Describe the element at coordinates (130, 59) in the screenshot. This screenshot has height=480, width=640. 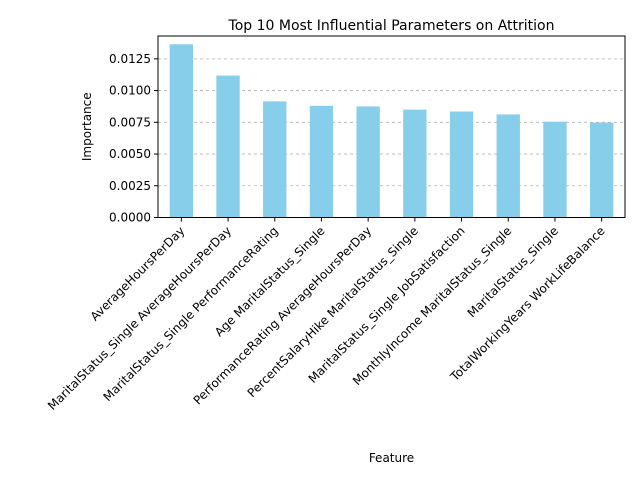
I see `y-tick-label: 0.0125` at that location.